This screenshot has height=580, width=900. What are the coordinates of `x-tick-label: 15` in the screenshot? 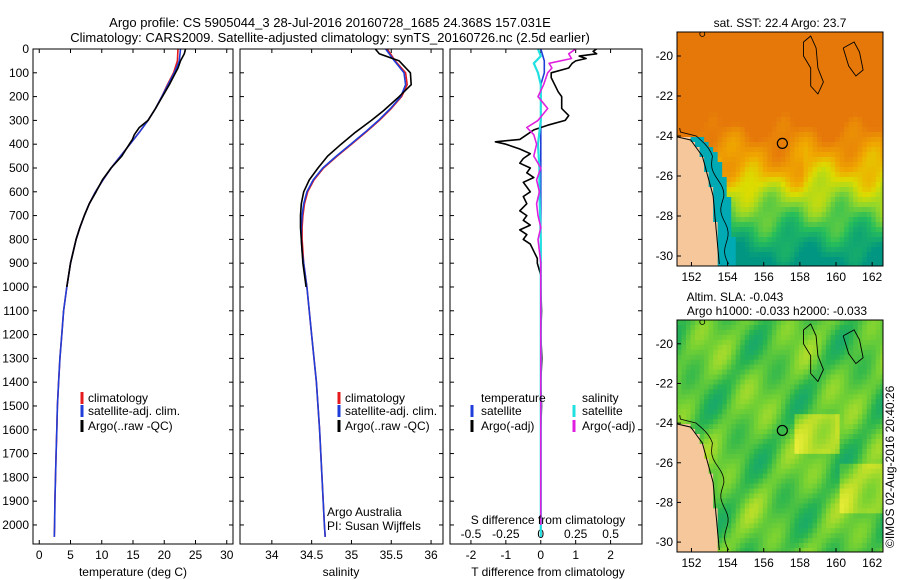 It's located at (133, 555).